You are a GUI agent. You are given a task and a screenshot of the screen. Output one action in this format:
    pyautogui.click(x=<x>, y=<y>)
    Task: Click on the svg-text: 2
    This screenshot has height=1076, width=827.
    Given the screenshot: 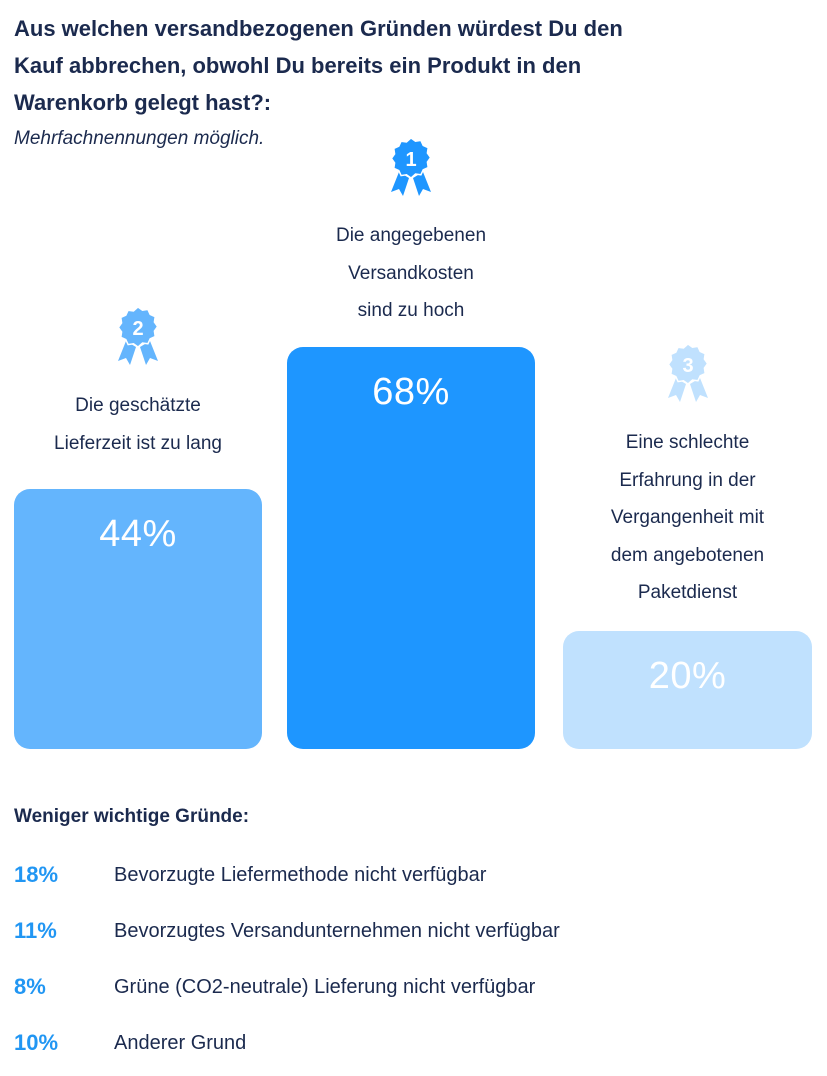 What is the action you would take?
    pyautogui.click(x=137, y=329)
    